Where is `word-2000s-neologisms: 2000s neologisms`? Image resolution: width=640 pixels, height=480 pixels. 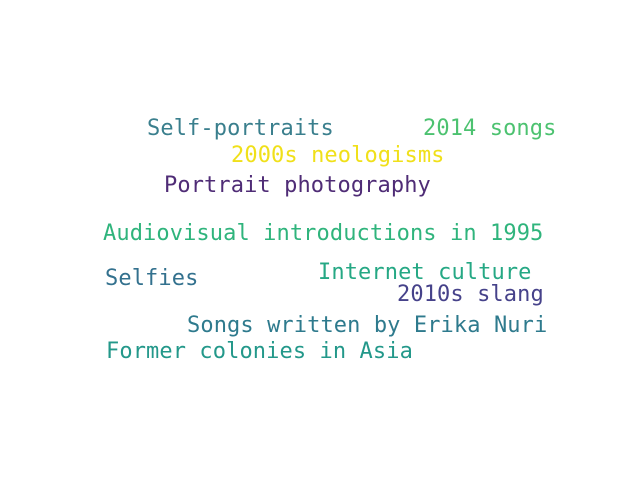 word-2000s-neologisms: 2000s neologisms is located at coordinates (338, 155).